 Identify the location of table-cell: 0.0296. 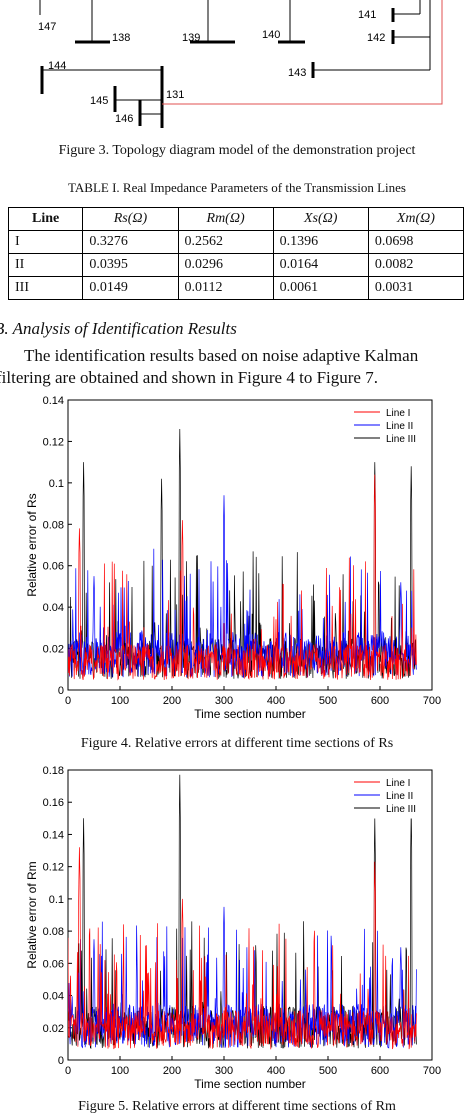
(225, 265).